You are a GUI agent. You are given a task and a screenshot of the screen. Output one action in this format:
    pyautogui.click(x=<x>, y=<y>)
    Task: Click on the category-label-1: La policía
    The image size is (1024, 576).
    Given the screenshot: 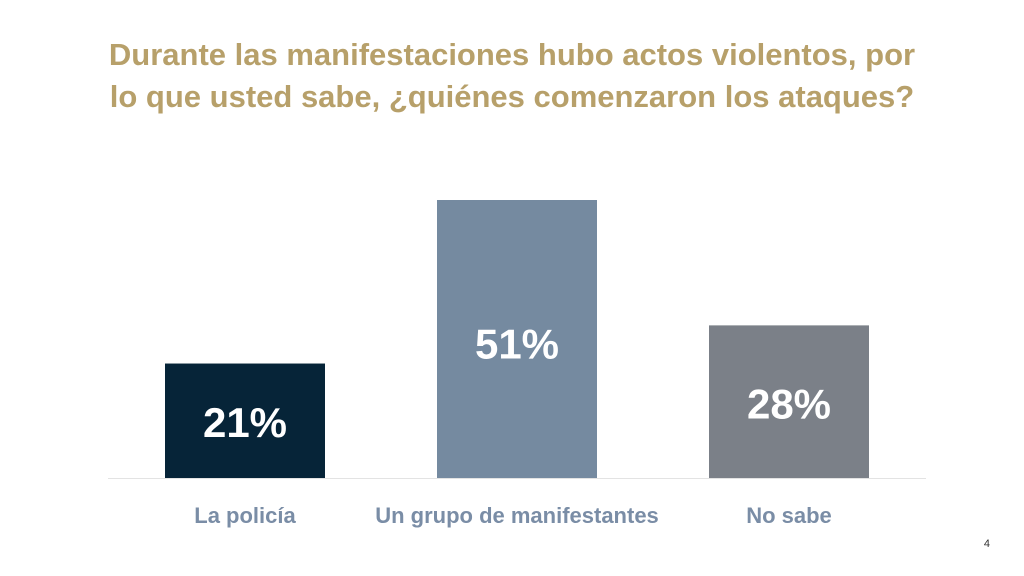 What is the action you would take?
    pyautogui.click(x=245, y=515)
    